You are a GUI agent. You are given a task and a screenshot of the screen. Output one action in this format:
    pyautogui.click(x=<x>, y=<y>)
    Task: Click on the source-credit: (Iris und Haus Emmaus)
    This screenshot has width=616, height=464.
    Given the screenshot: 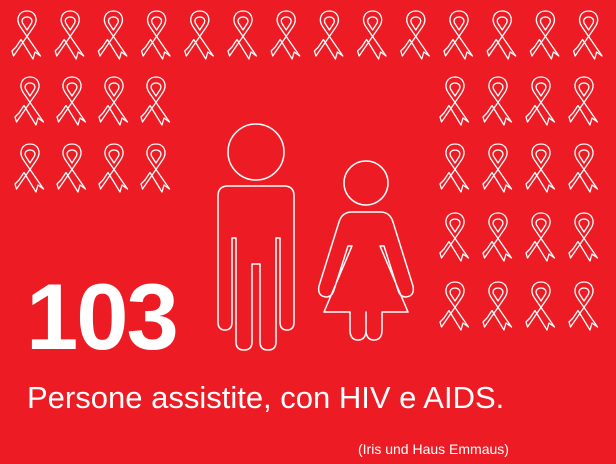 What is the action you would take?
    pyautogui.click(x=433, y=449)
    